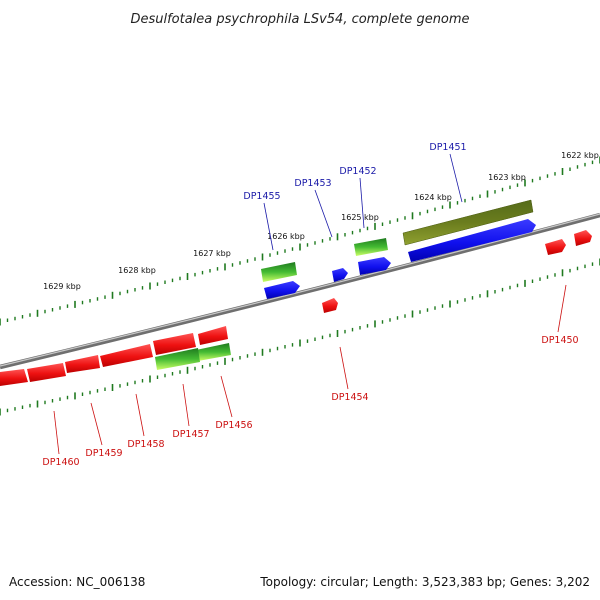 This screenshot has width=600, height=600. Describe the element at coordinates (447, 147) in the screenshot. I see `gene-label-dp1451: DP1451` at that location.